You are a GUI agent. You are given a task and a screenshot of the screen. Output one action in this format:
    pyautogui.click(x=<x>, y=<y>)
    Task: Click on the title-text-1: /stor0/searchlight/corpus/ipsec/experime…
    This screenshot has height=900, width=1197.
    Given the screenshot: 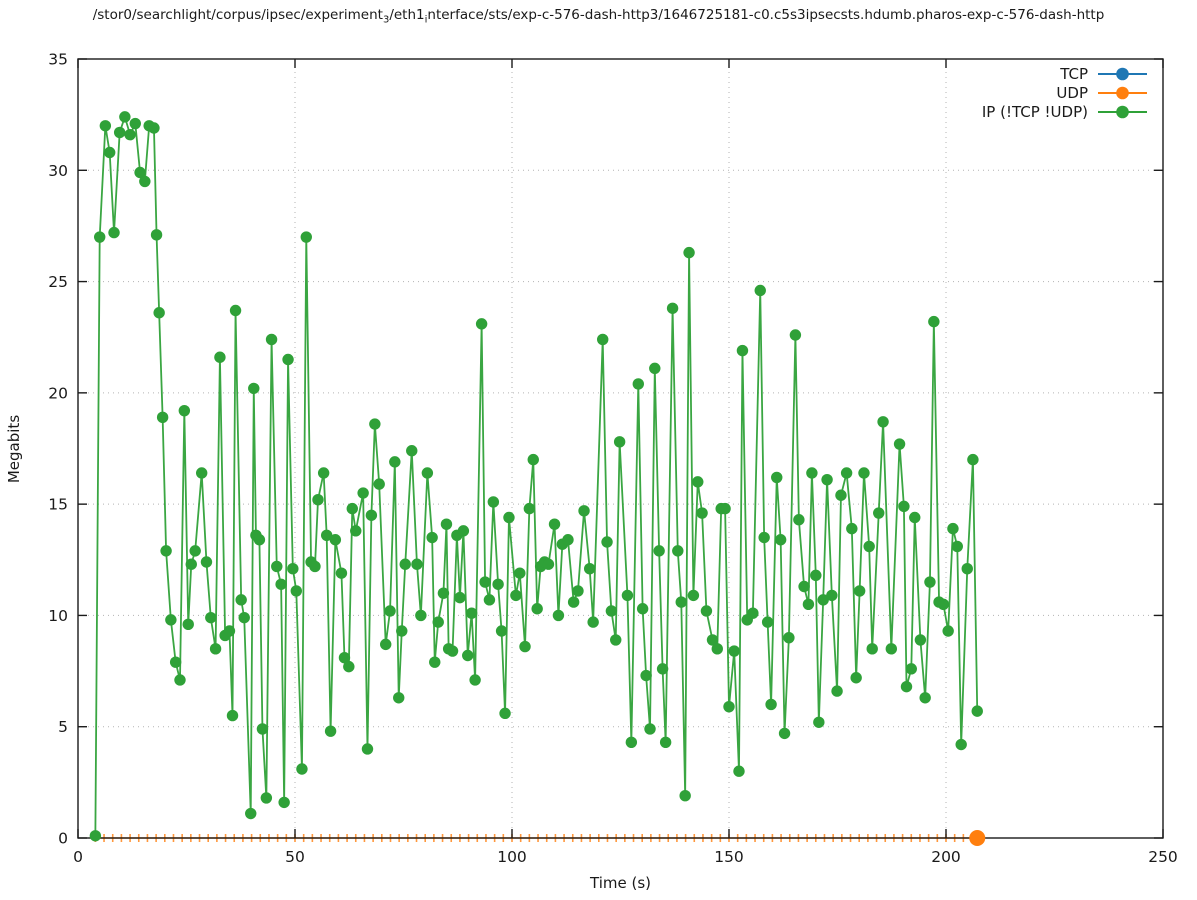 What is the action you would take?
    pyautogui.click(x=237, y=15)
    